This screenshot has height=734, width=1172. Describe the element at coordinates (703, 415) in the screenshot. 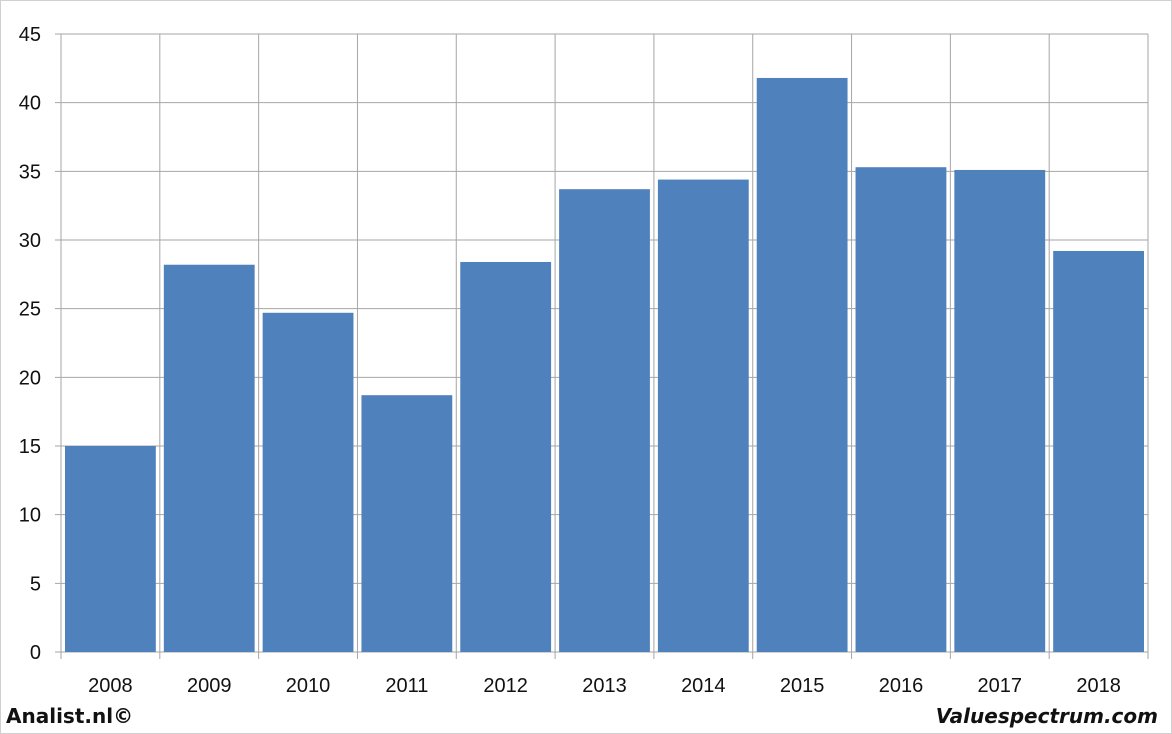

I see `bar-2014` at that location.